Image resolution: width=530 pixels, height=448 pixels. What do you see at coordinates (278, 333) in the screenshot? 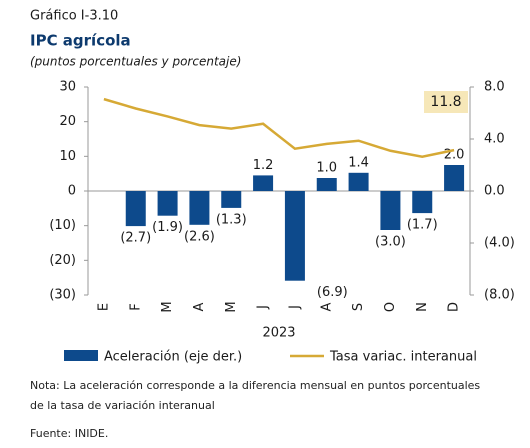
I see `x-axis-label: 2023` at bounding box center [278, 333].